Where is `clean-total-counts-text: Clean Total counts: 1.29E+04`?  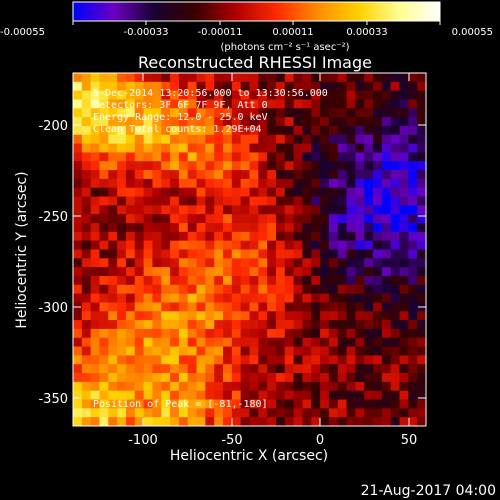
clean-total-counts-text: Clean Total counts: 1.29E+04 is located at coordinates (177, 129).